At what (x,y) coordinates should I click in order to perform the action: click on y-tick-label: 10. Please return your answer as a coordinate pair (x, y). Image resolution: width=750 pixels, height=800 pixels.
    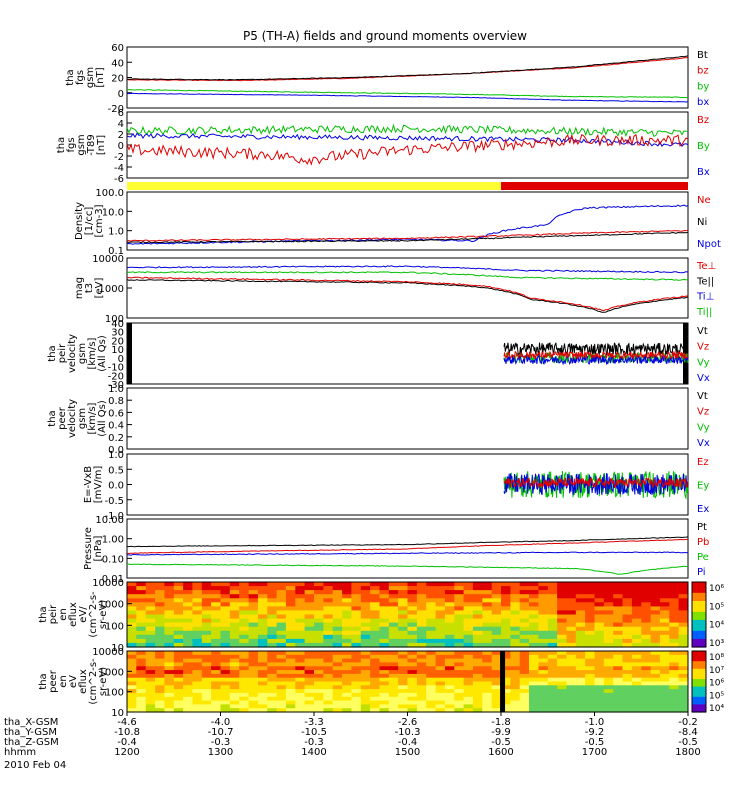
    Looking at the image, I should click on (117, 350).